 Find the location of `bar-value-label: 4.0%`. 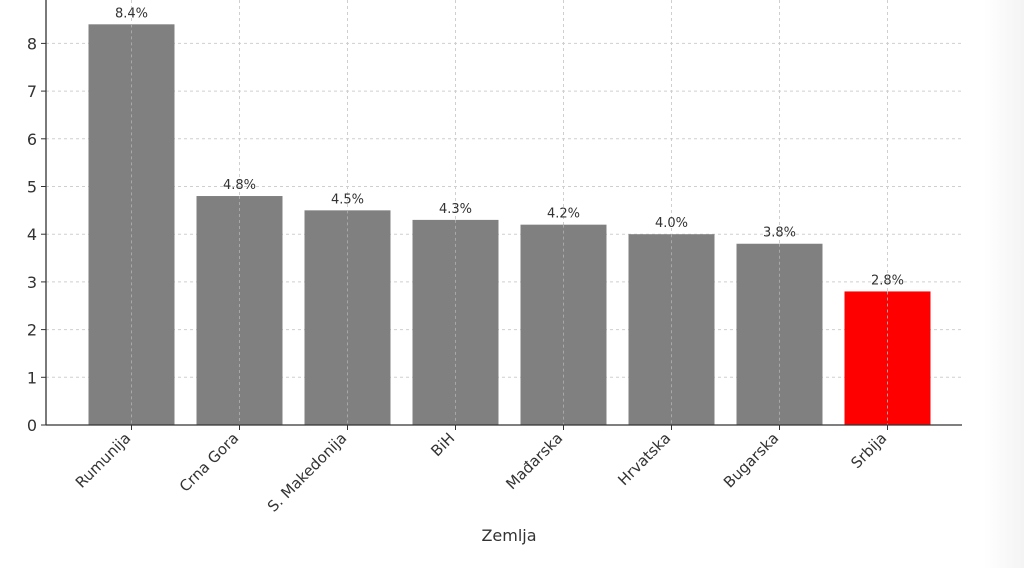

bar-value-label: 4.0% is located at coordinates (671, 223).